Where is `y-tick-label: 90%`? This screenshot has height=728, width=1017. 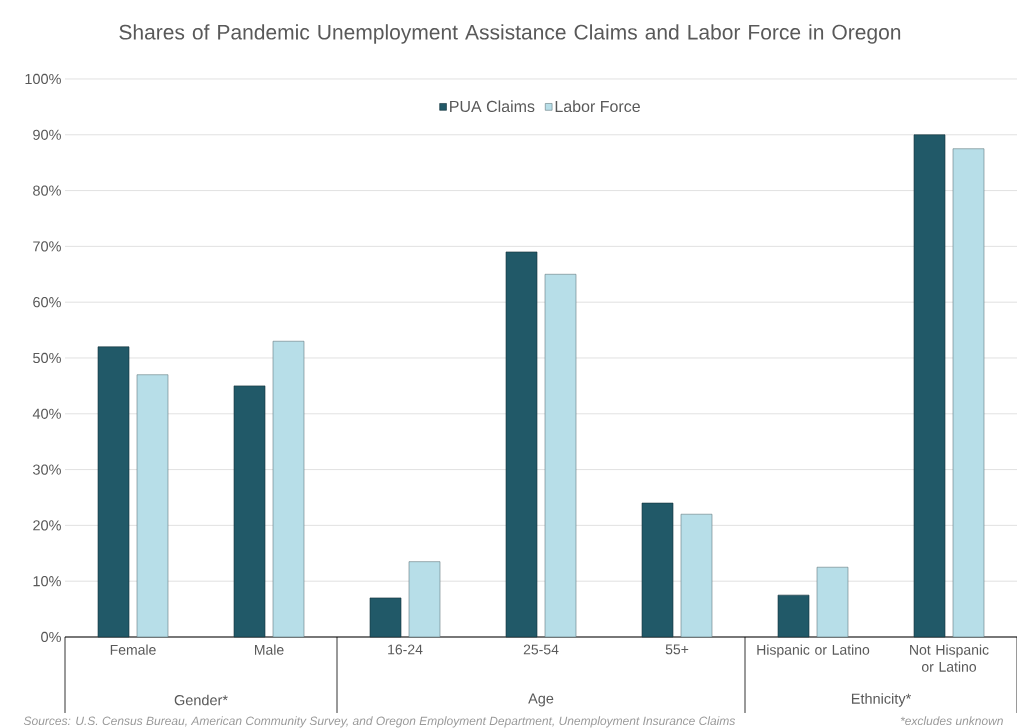
y-tick-label: 90% is located at coordinates (47, 134).